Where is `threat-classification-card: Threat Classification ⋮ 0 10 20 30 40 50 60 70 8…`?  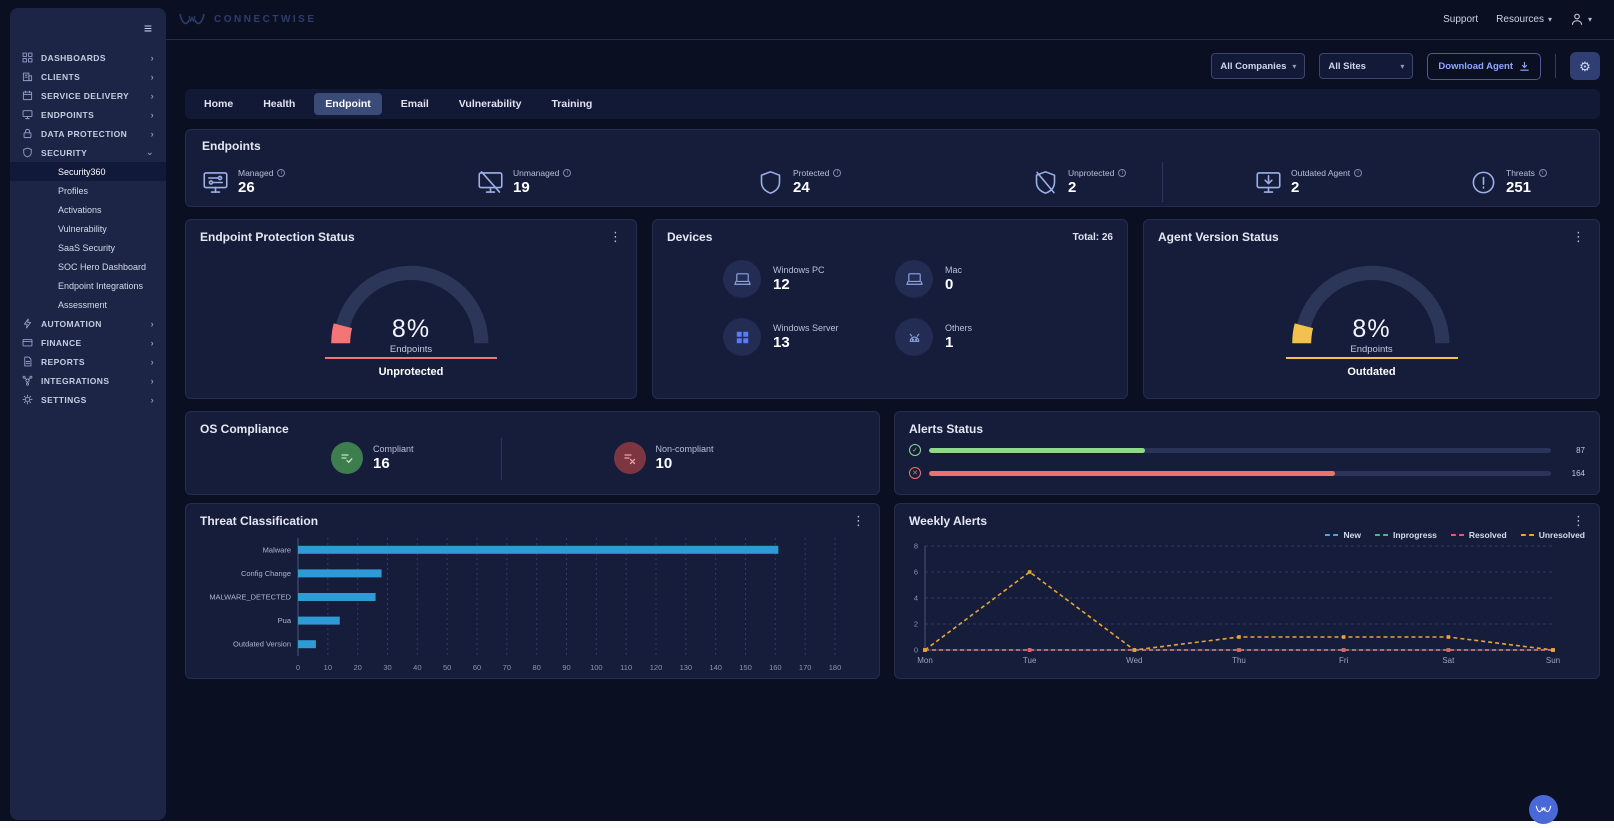
threat-classification-card: Threat Classification ⋮ 0 10 20 30 40 50 60 70 8… is located at coordinates (532, 591).